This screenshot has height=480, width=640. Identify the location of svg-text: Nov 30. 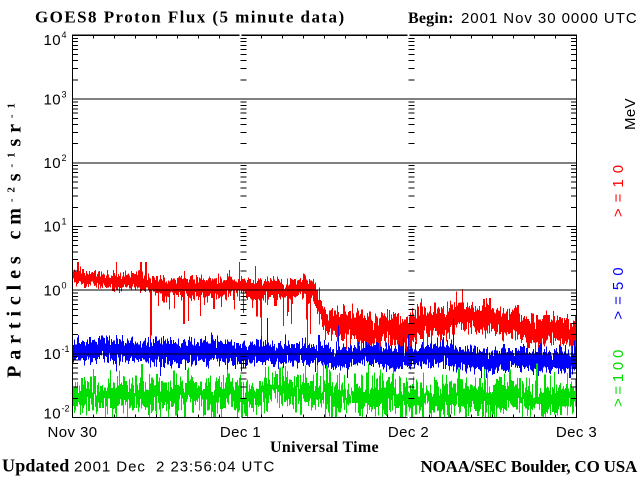
(73, 432).